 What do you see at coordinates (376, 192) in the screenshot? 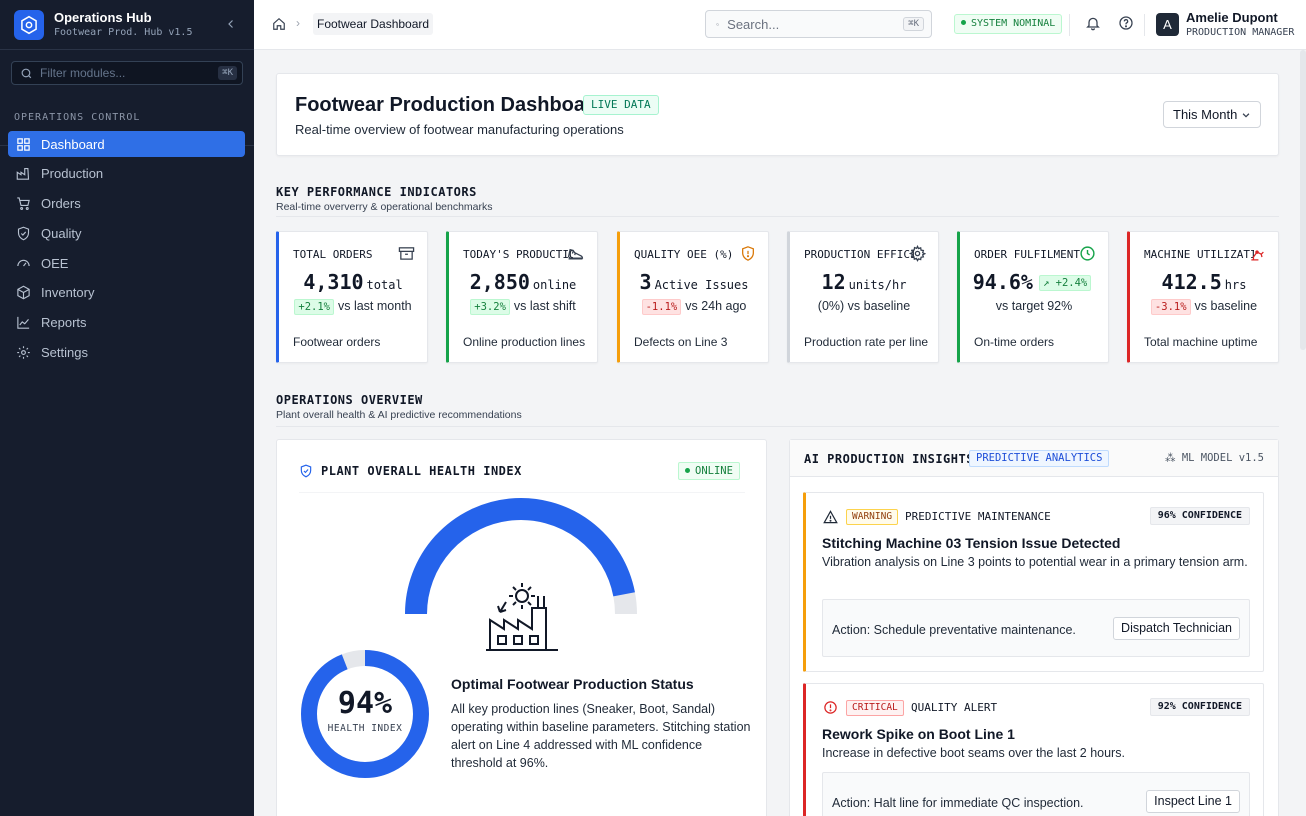
I see `kpi-section-title: KEY PERFORMANCE INDICATORS` at bounding box center [376, 192].